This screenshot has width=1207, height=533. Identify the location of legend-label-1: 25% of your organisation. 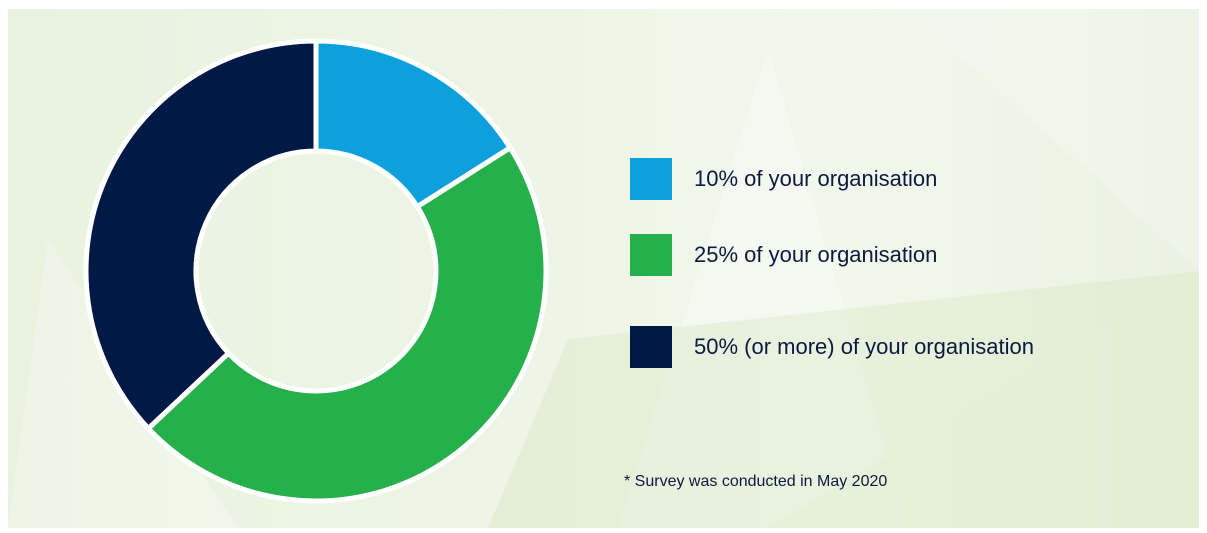
(816, 254).